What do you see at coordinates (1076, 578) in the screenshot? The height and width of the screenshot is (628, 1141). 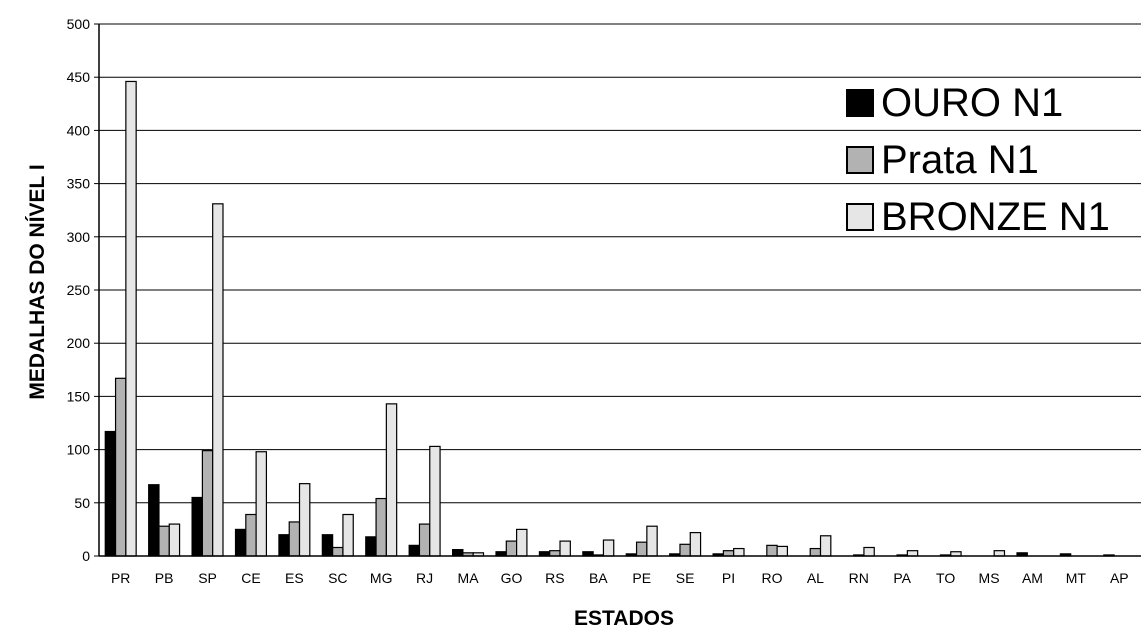 I see `x-tick-label: MT` at bounding box center [1076, 578].